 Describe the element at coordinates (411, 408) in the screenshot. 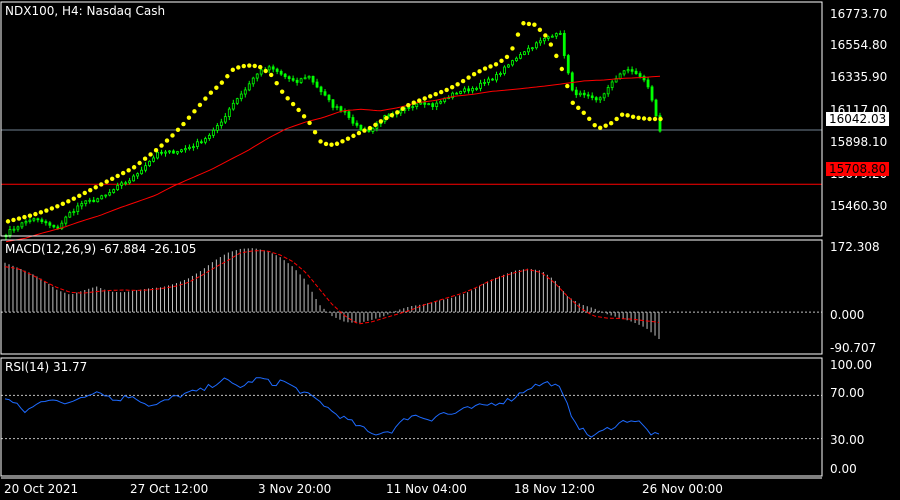

I see `rsi-pane` at that location.